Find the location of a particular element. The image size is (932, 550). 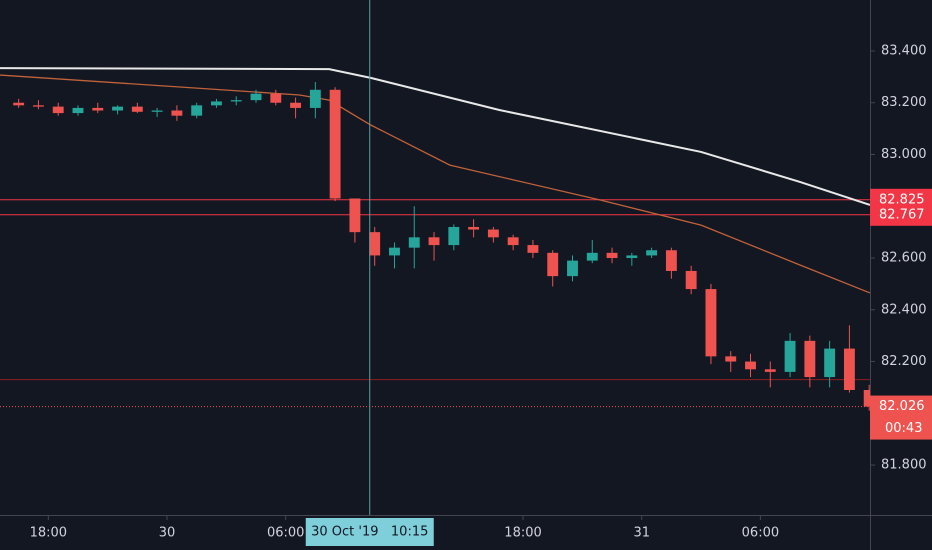

y-tick-label: 82.400 is located at coordinates (904, 309).